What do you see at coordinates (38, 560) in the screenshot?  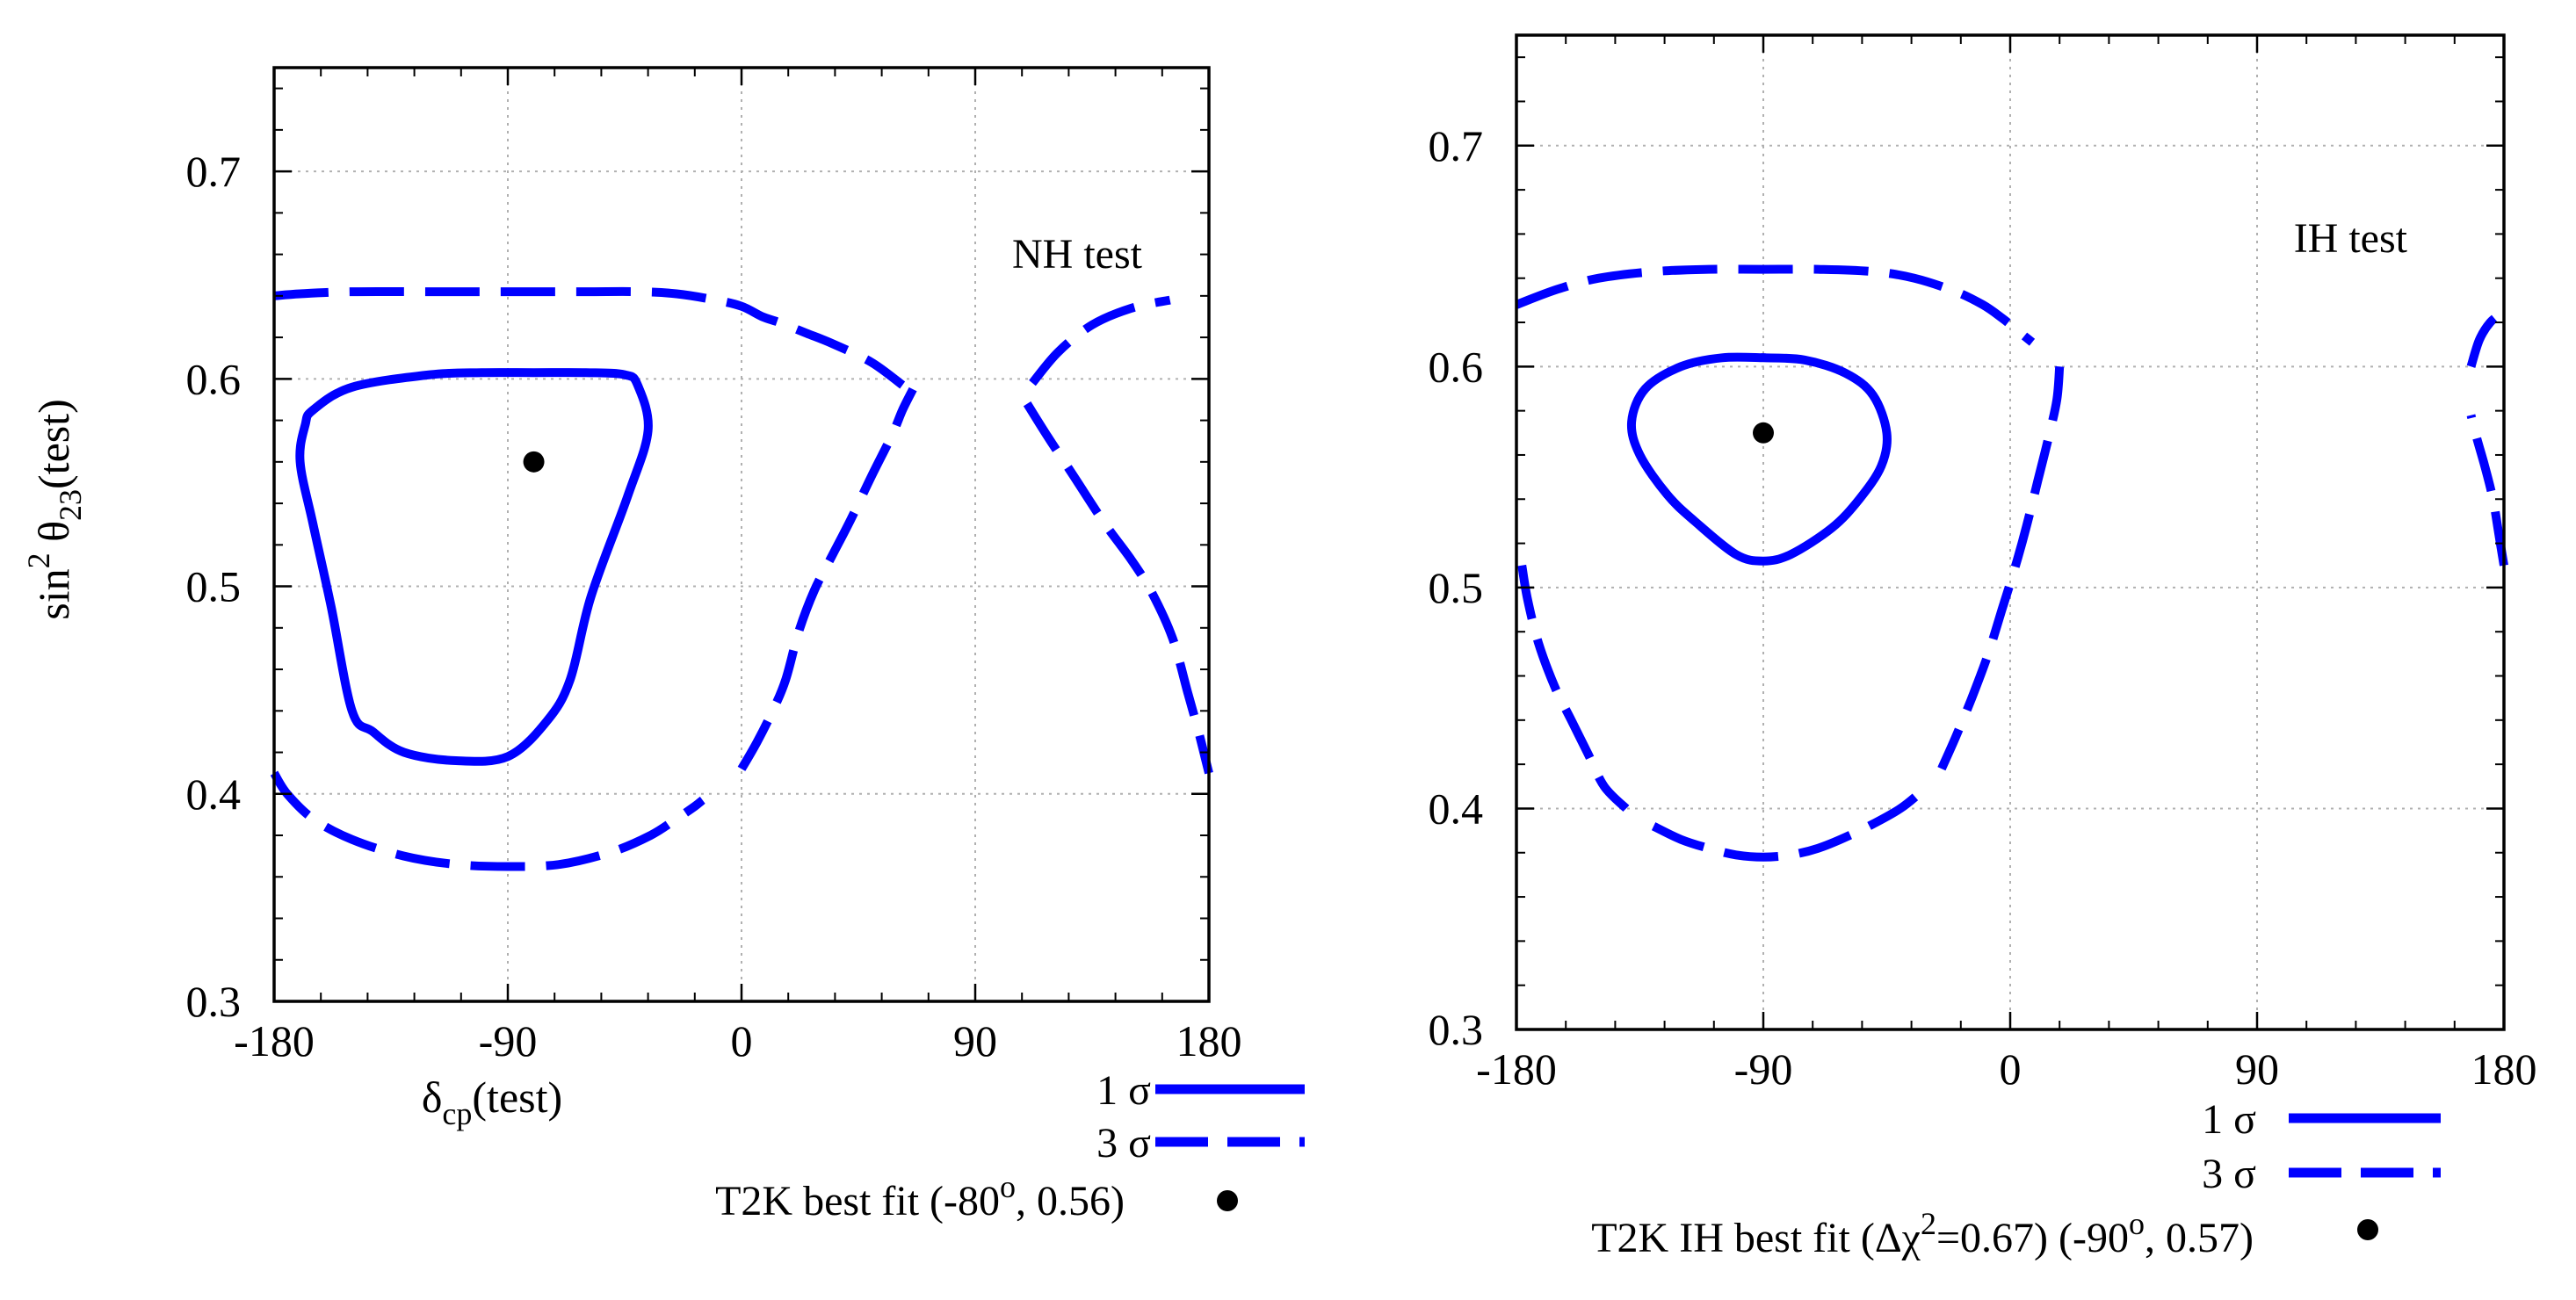 I see `y-axis-label-sup: 2` at bounding box center [38, 560].